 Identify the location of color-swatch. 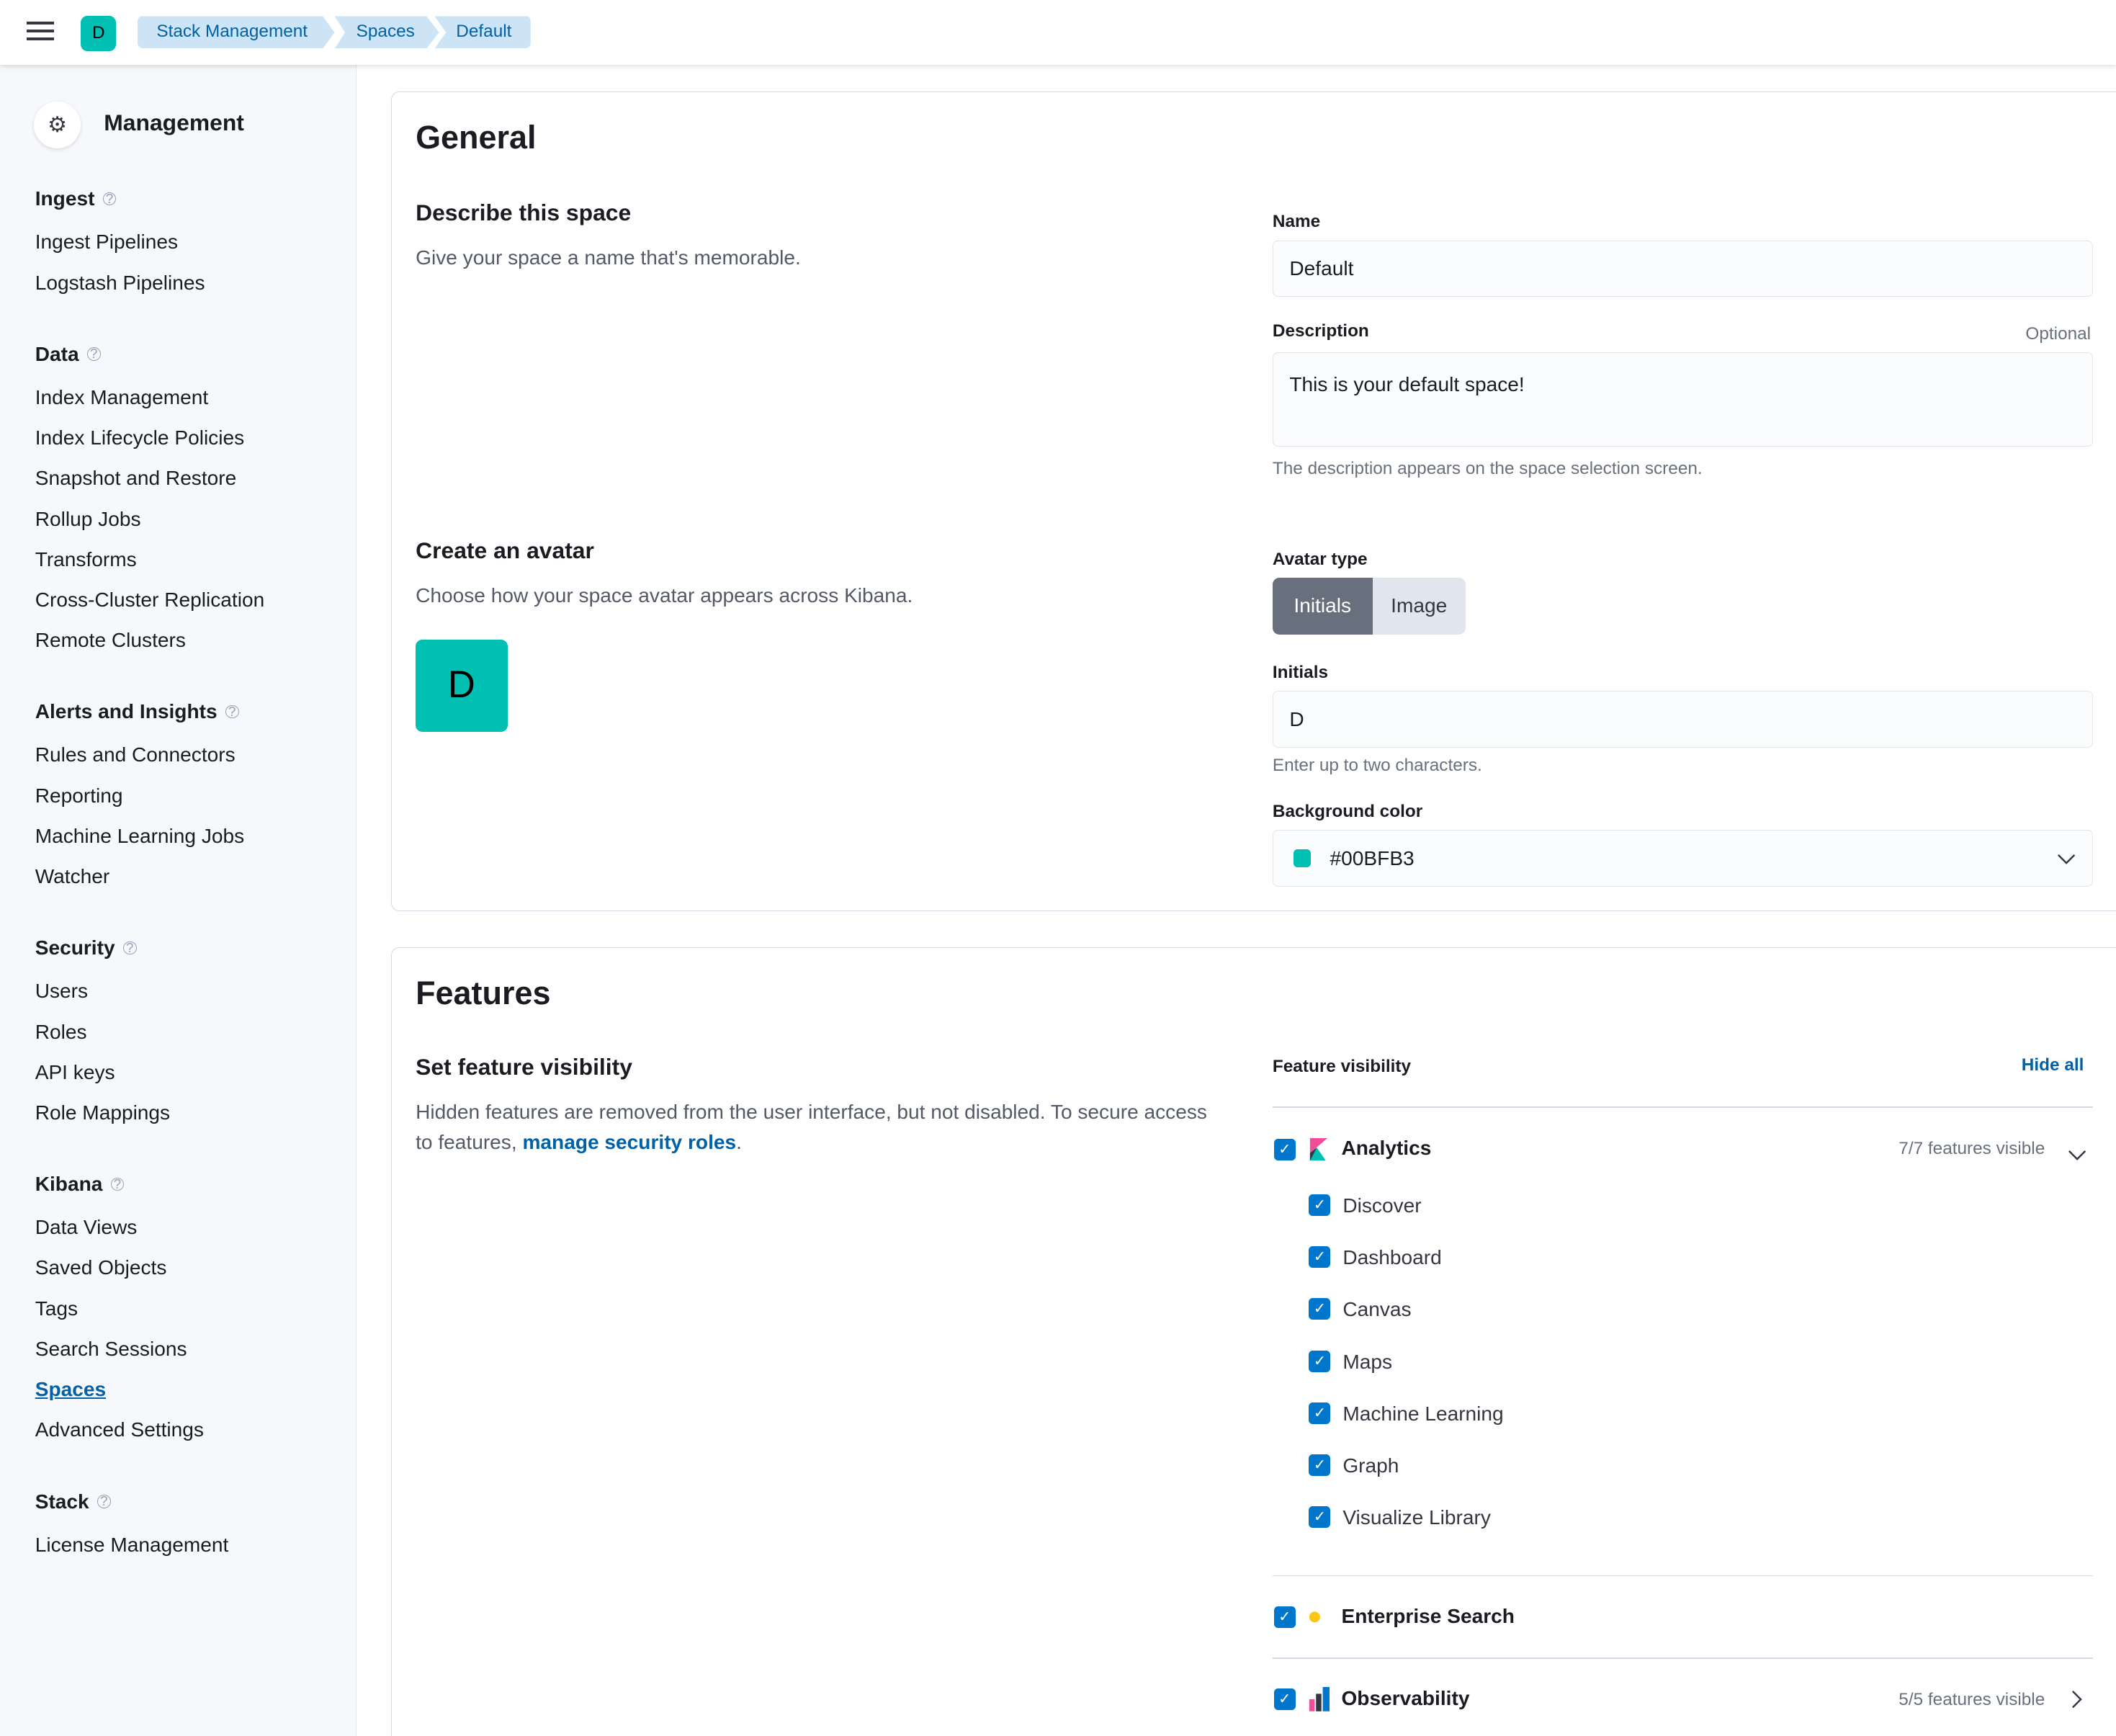
(1302, 858).